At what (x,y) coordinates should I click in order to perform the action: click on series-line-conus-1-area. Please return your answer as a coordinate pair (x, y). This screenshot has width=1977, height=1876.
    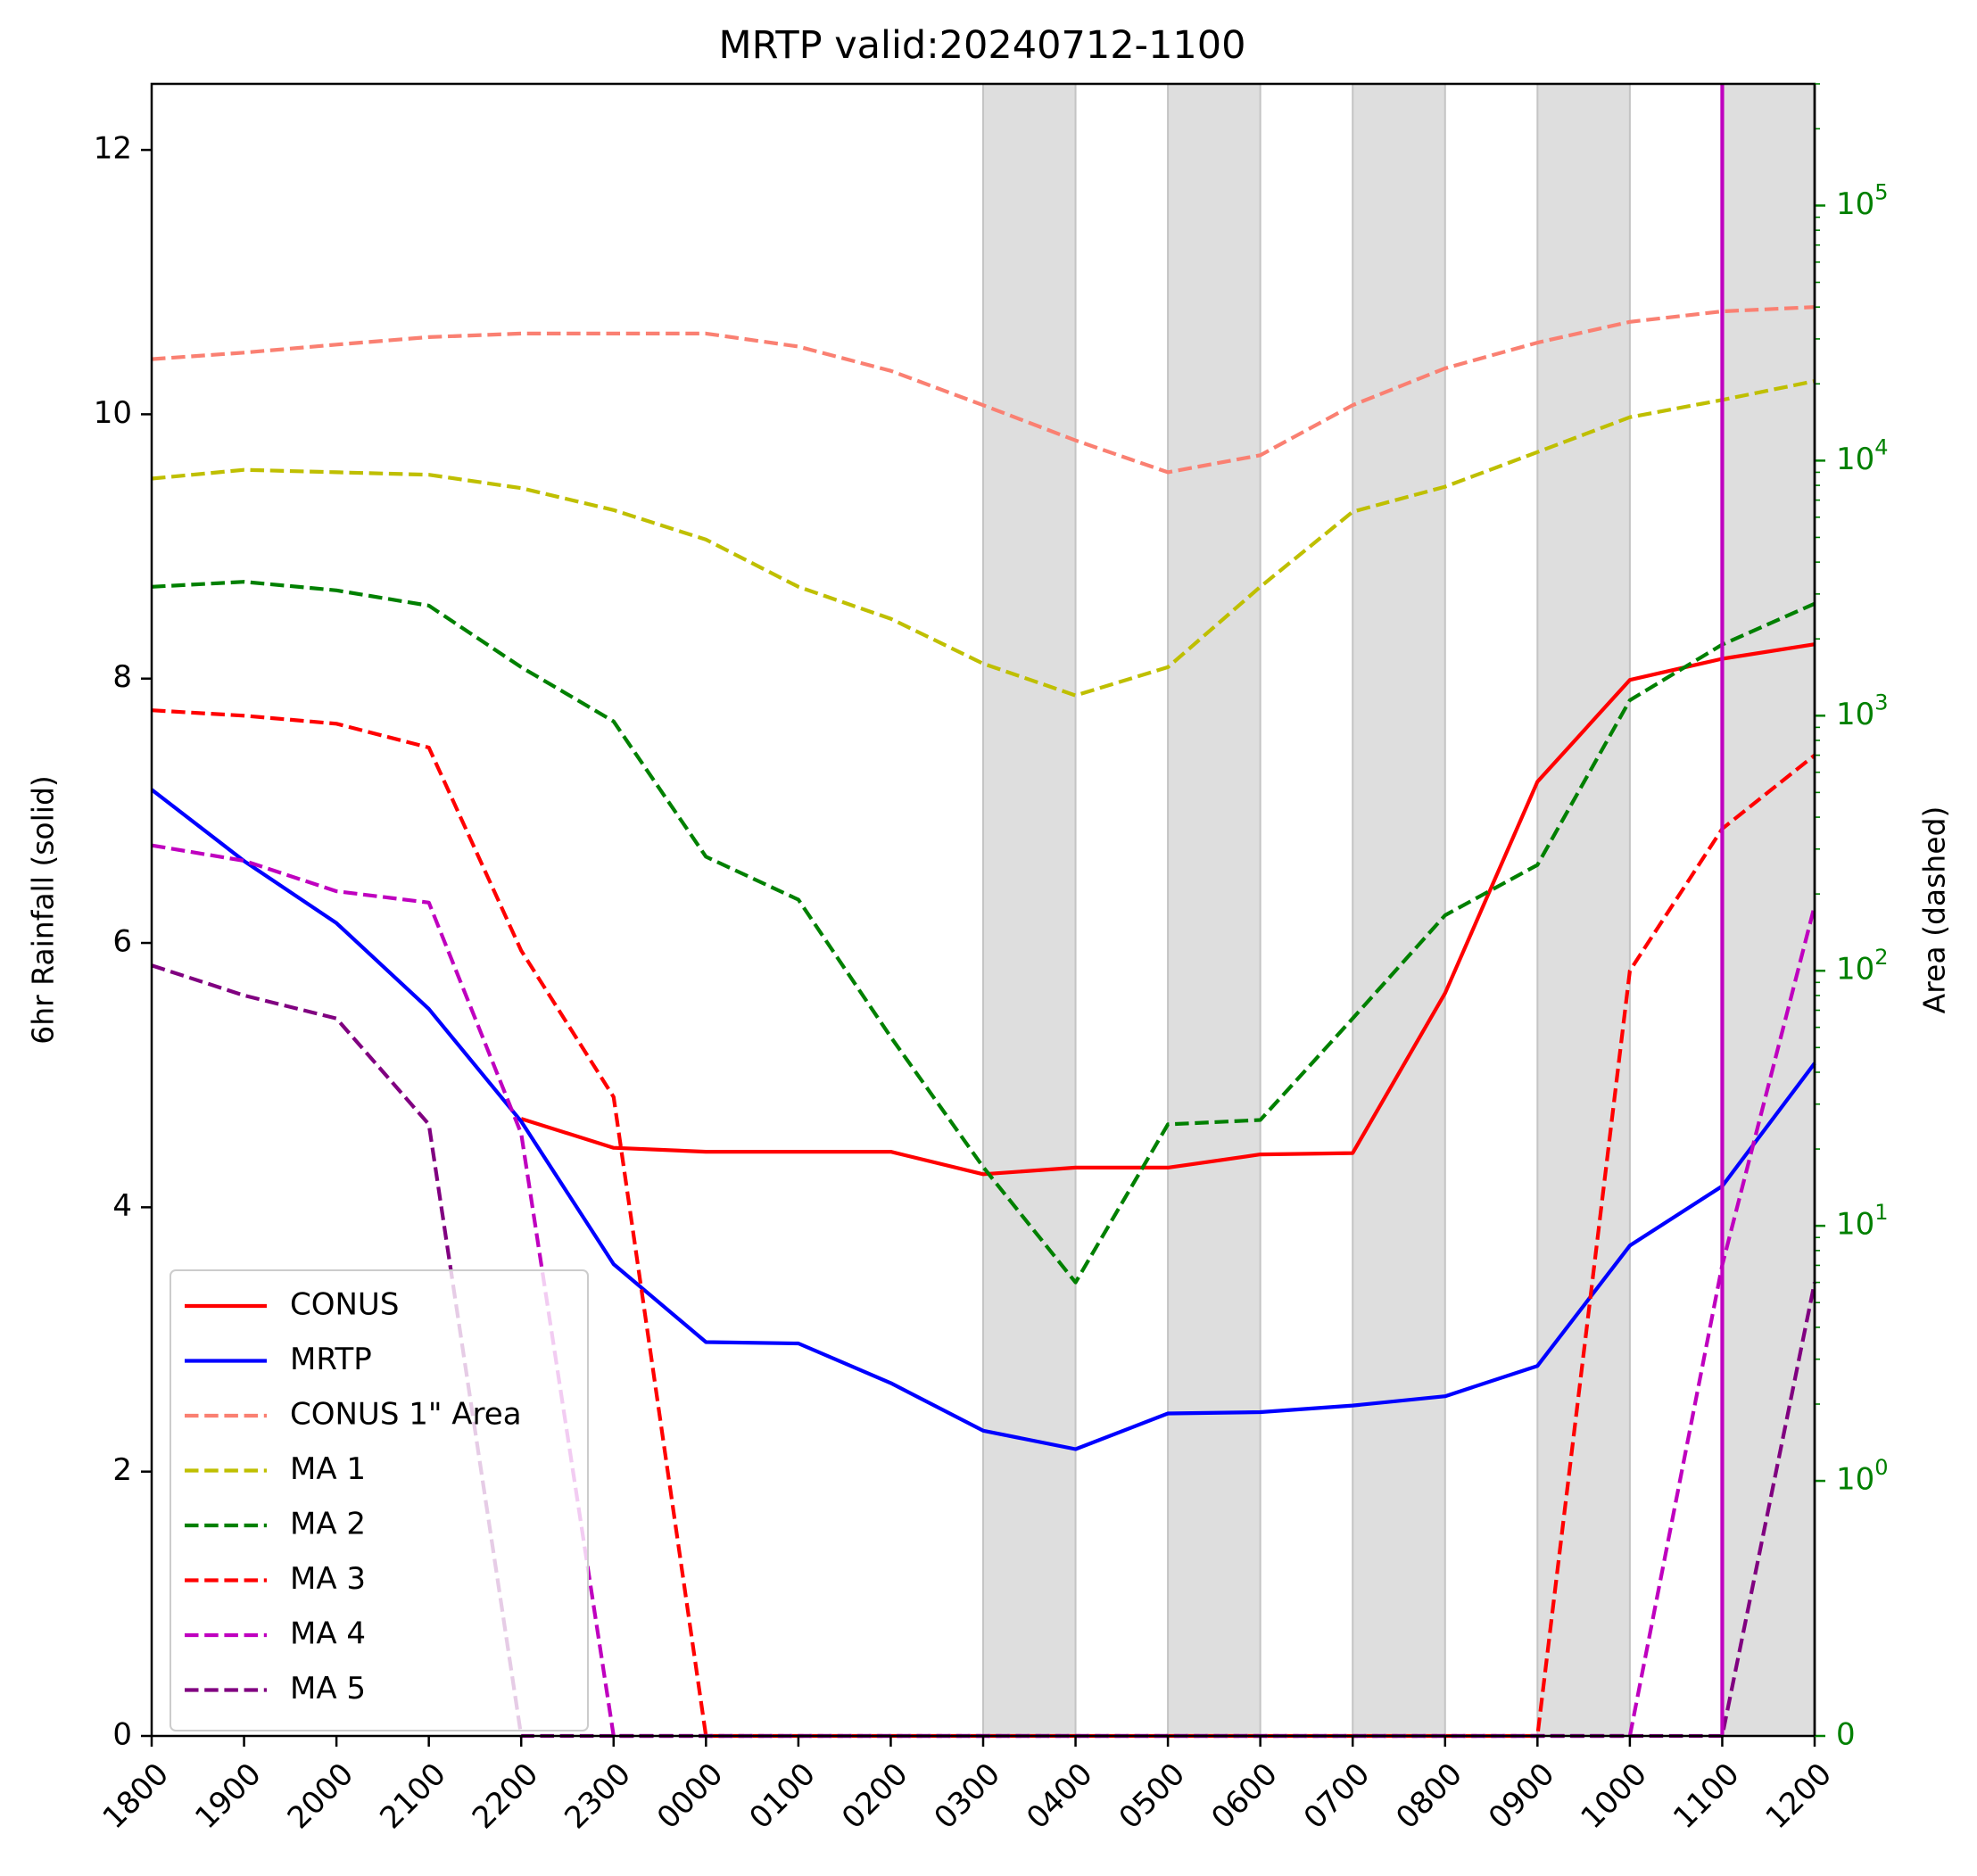
    Looking at the image, I should click on (983, 390).